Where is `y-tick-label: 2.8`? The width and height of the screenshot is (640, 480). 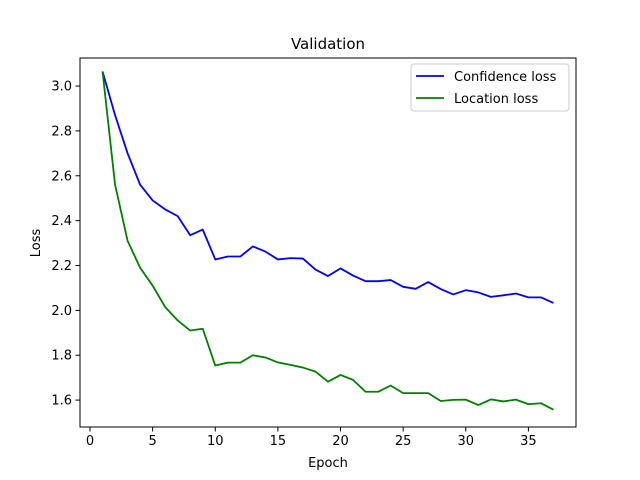 y-tick-label: 2.8 is located at coordinates (61, 131).